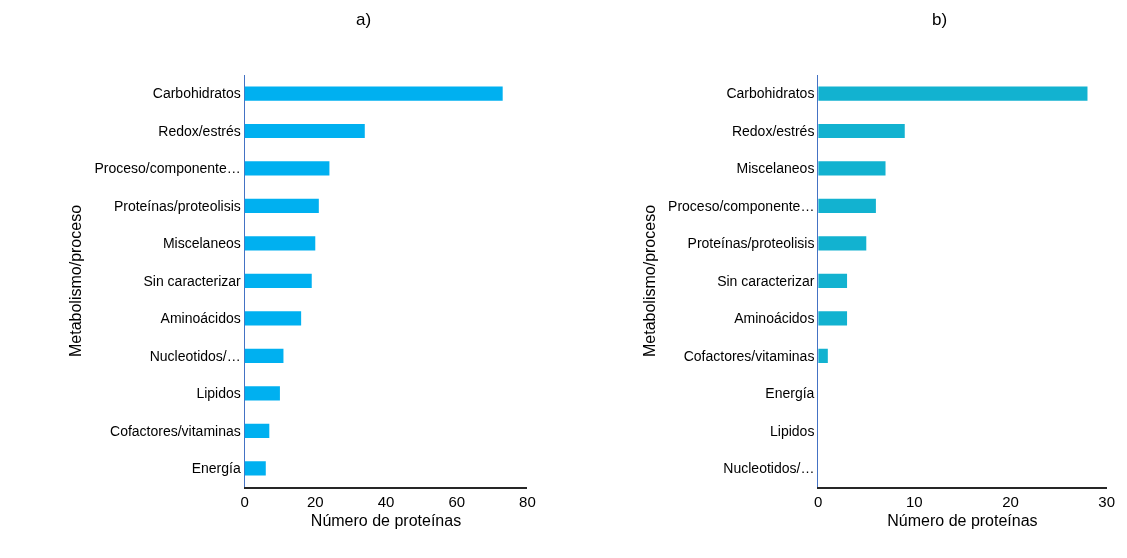 The width and height of the screenshot is (1127, 558). I want to click on x-tick-label: 10, so click(914, 501).